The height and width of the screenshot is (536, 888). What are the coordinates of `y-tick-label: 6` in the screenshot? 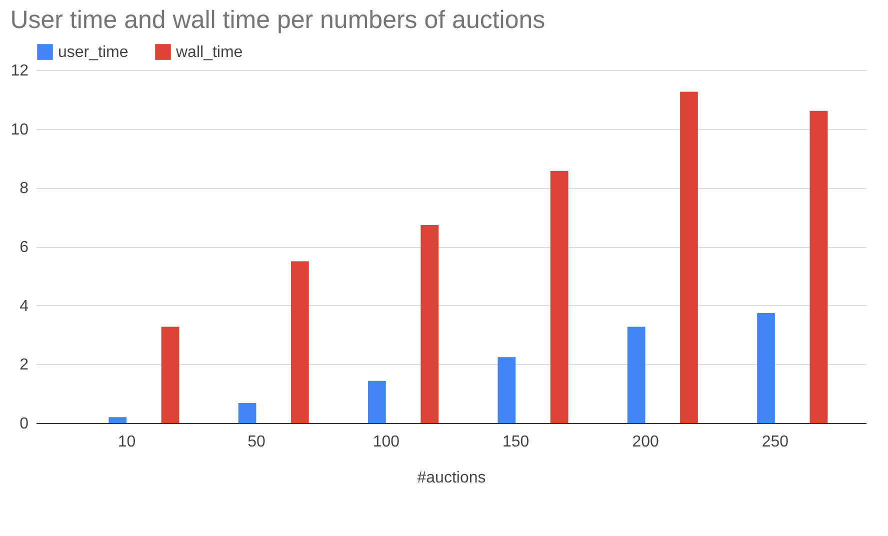 It's located at (24, 247).